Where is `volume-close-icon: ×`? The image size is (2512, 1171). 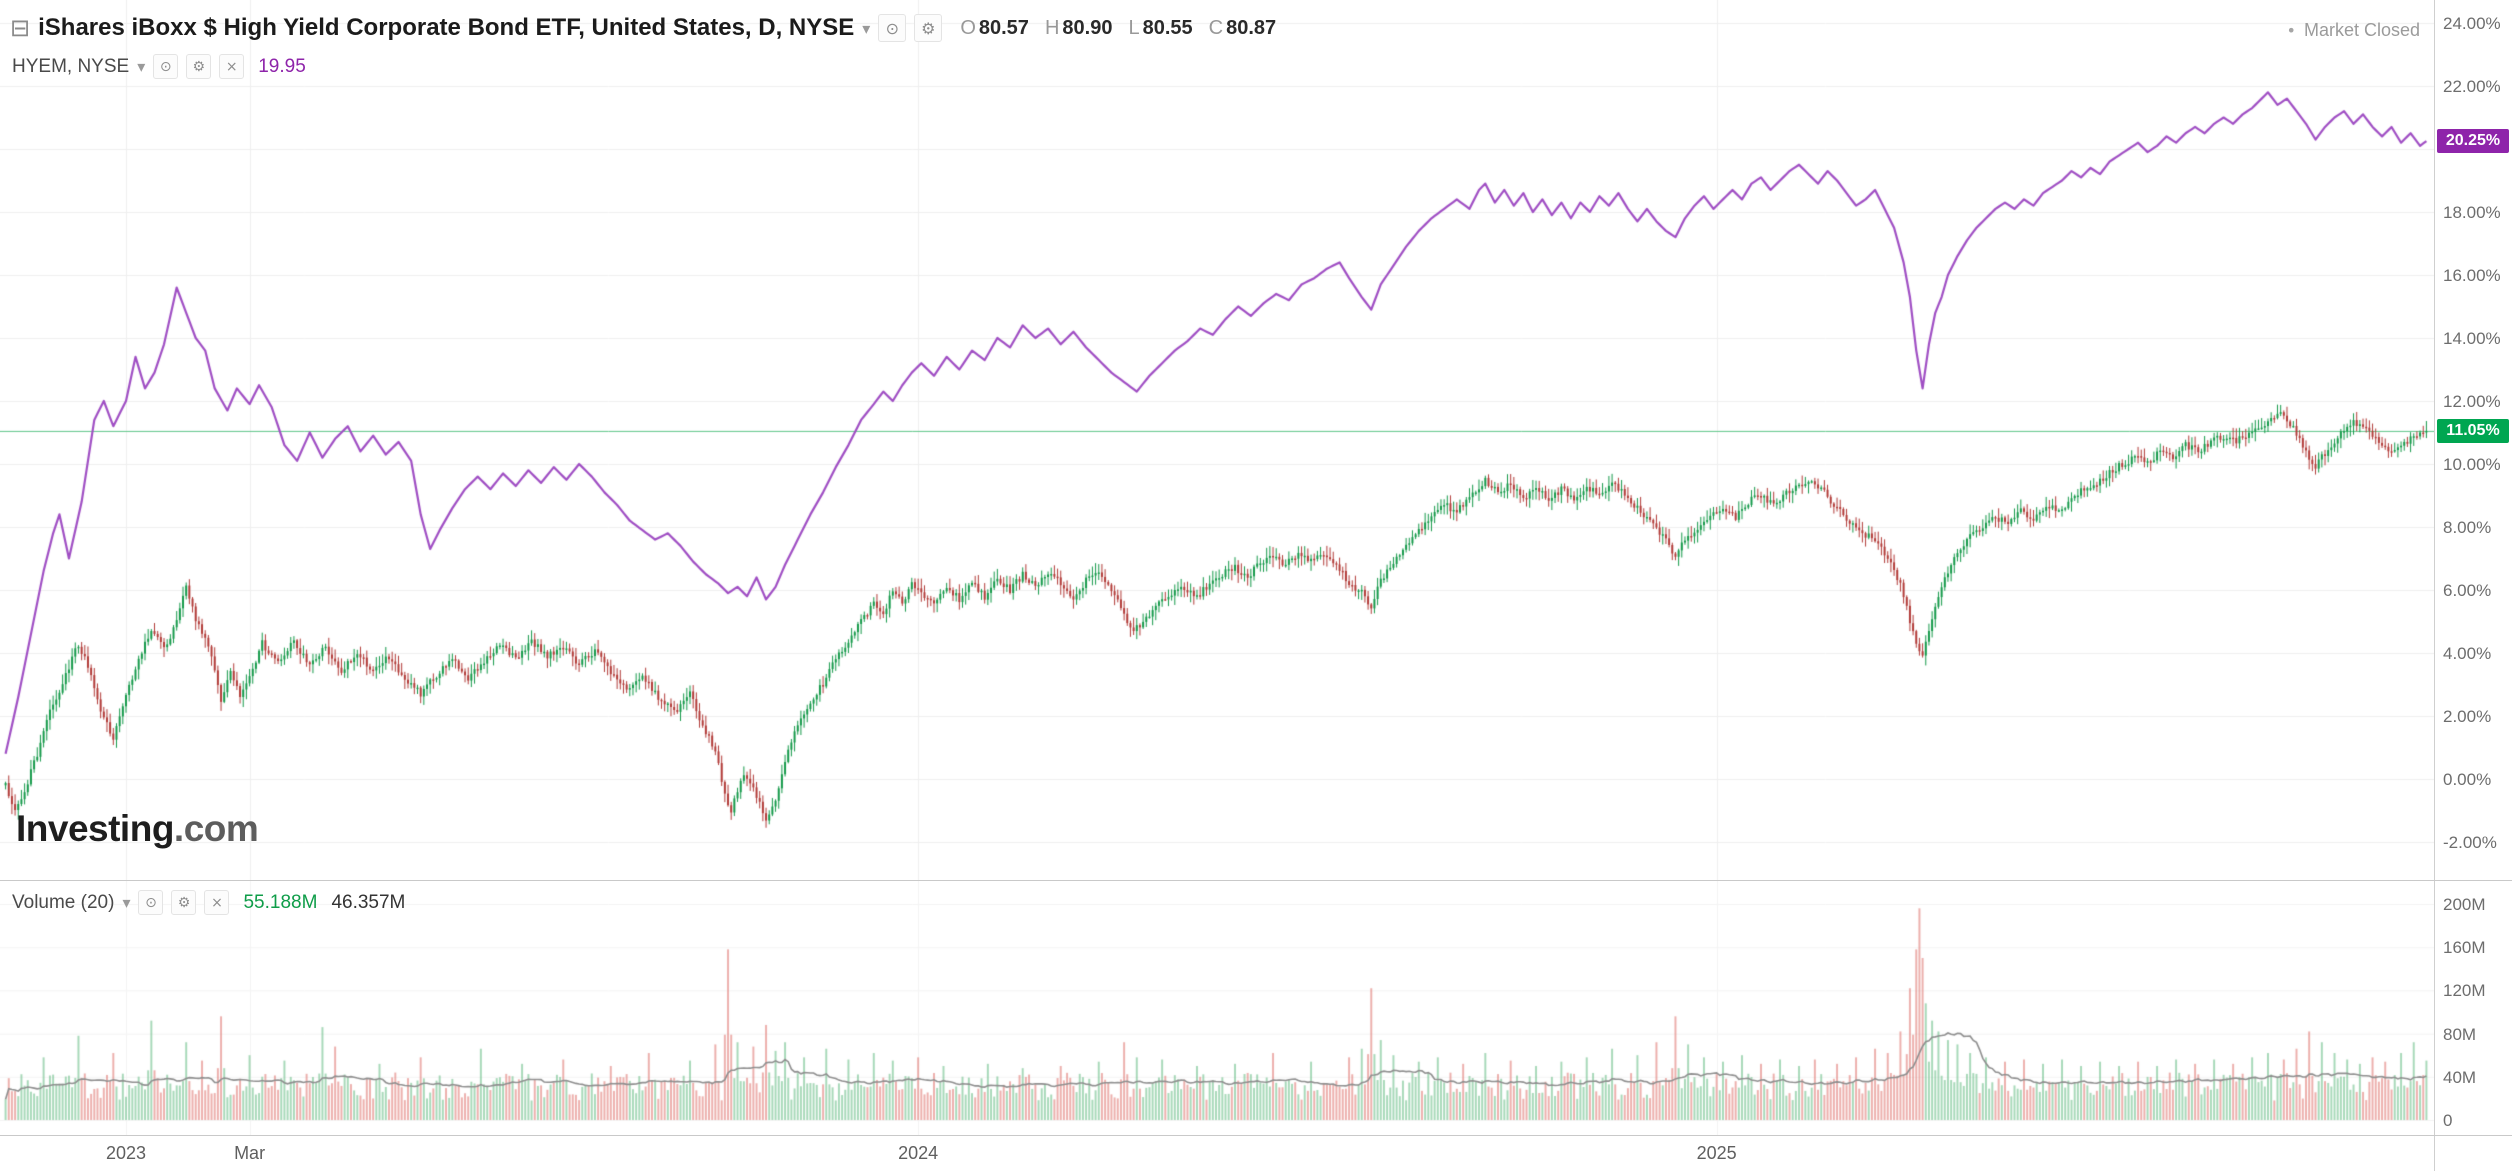
volume-close-icon: × is located at coordinates (217, 902).